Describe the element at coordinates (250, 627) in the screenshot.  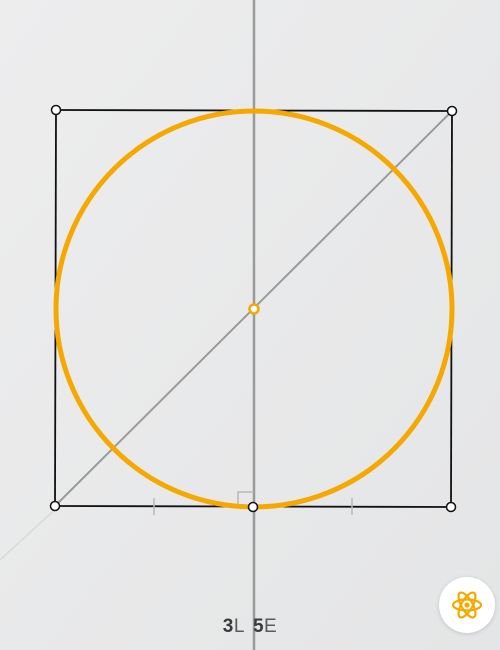
I see `score-display: 3L 5E` at that location.